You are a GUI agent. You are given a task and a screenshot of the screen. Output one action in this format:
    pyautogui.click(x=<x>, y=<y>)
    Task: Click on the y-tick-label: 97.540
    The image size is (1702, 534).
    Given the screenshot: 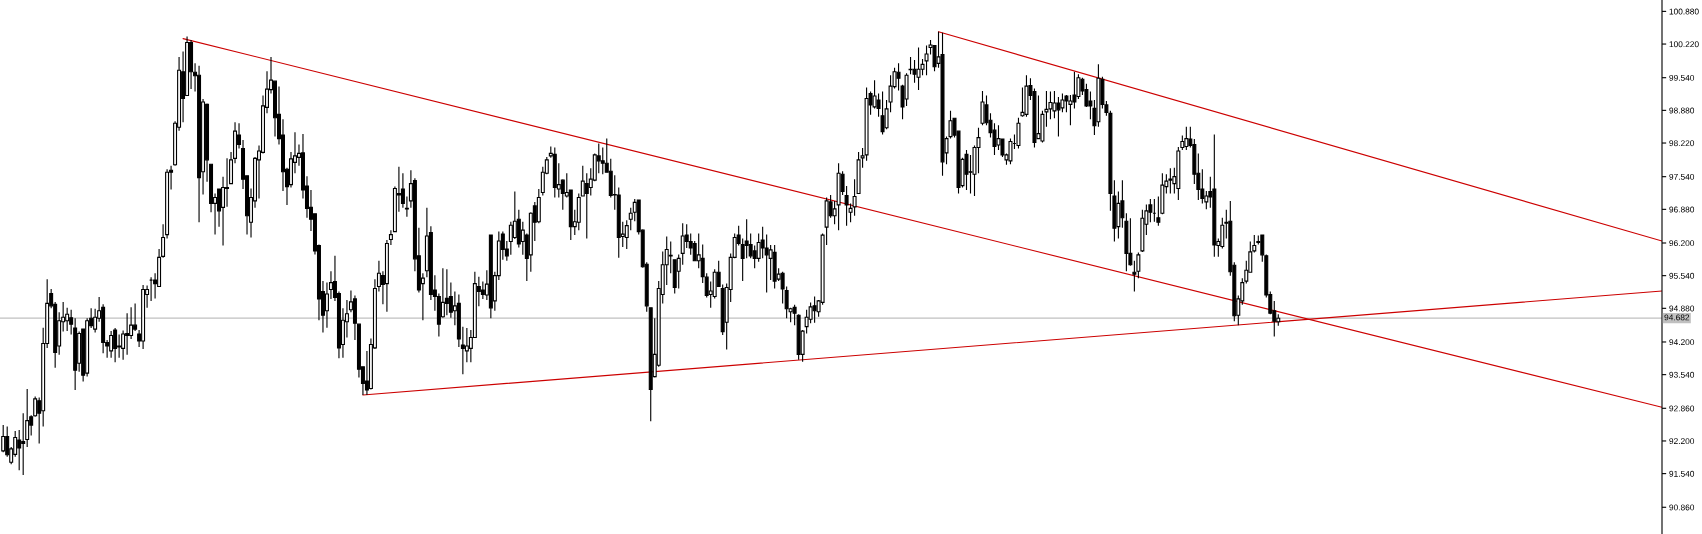 What is the action you would take?
    pyautogui.click(x=1682, y=176)
    